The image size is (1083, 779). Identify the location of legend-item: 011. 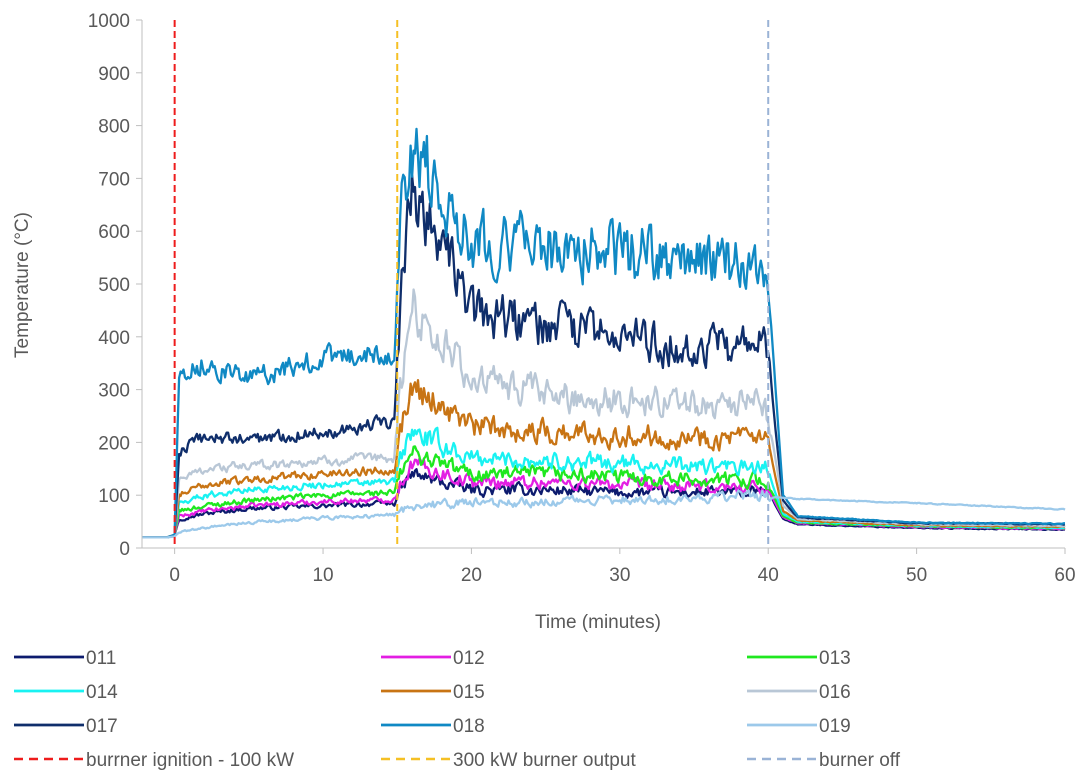
(65, 658).